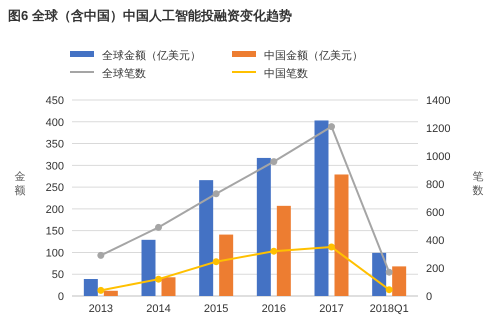 The height and width of the screenshot is (324, 499). I want to click on legend-label: 全球笔数, so click(124, 73).